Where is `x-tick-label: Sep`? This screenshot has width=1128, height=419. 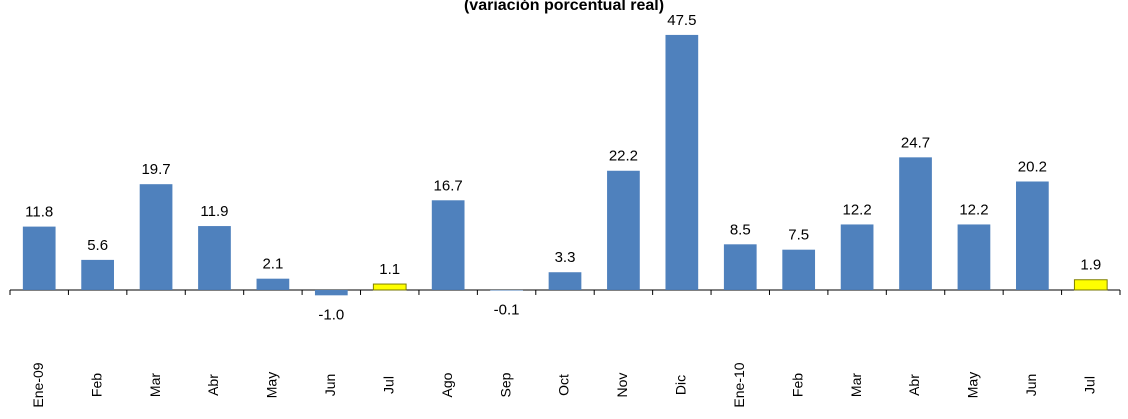 x-tick-label: Sep is located at coordinates (505, 384).